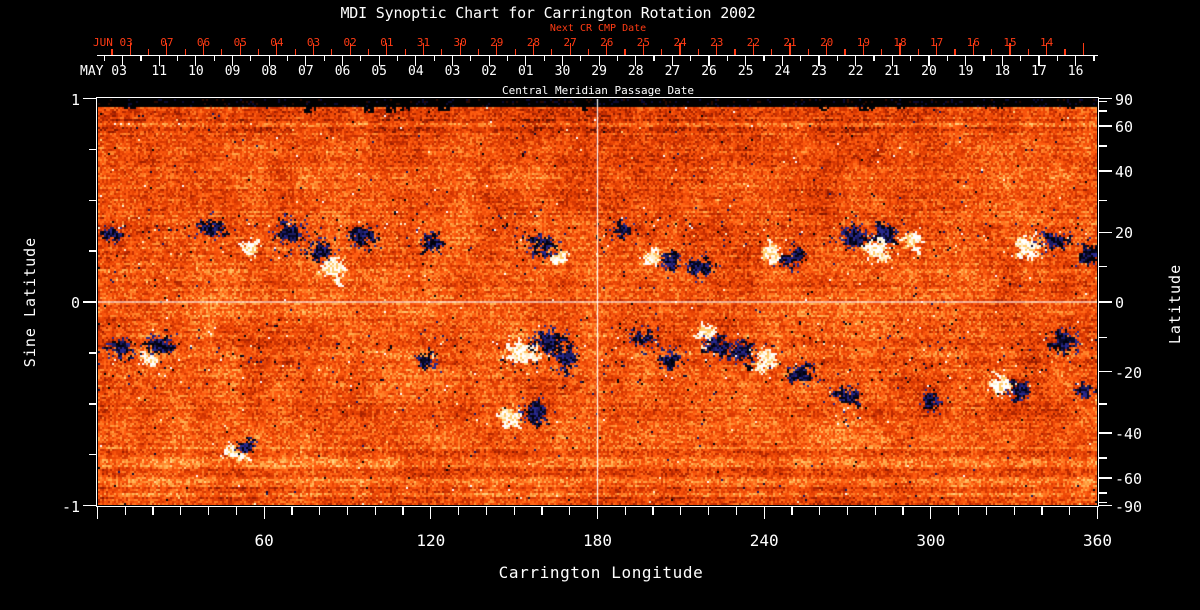 Image resolution: width=1200 pixels, height=610 pixels. I want to click on next-cr-day-label: 30, so click(460, 42).